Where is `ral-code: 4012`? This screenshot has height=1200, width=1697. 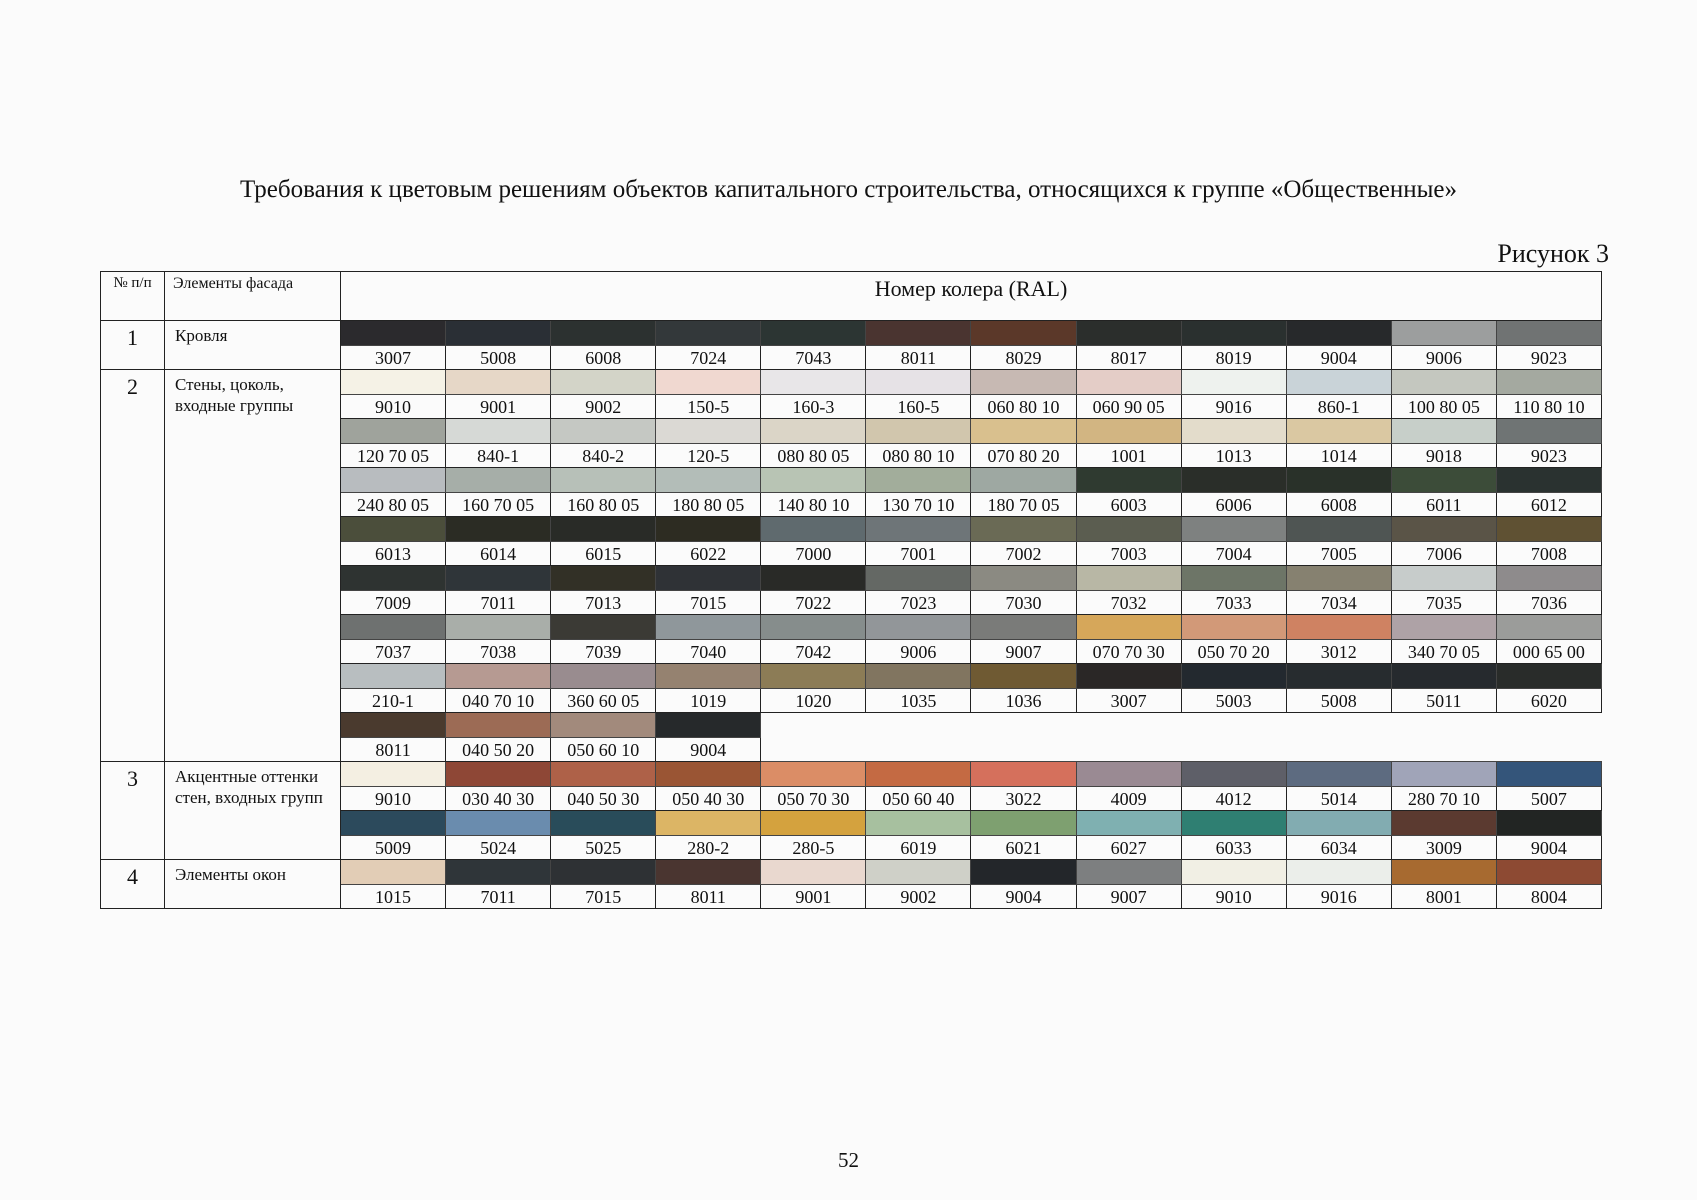 ral-code: 4012 is located at coordinates (1233, 798).